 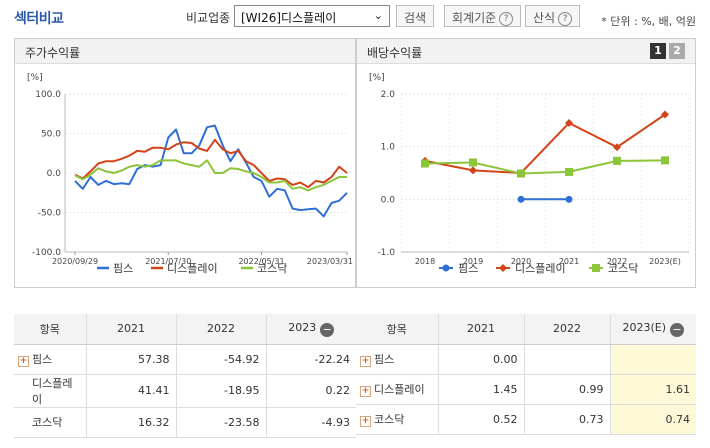 I want to click on col-header-2023-label: 2023, so click(x=302, y=327).